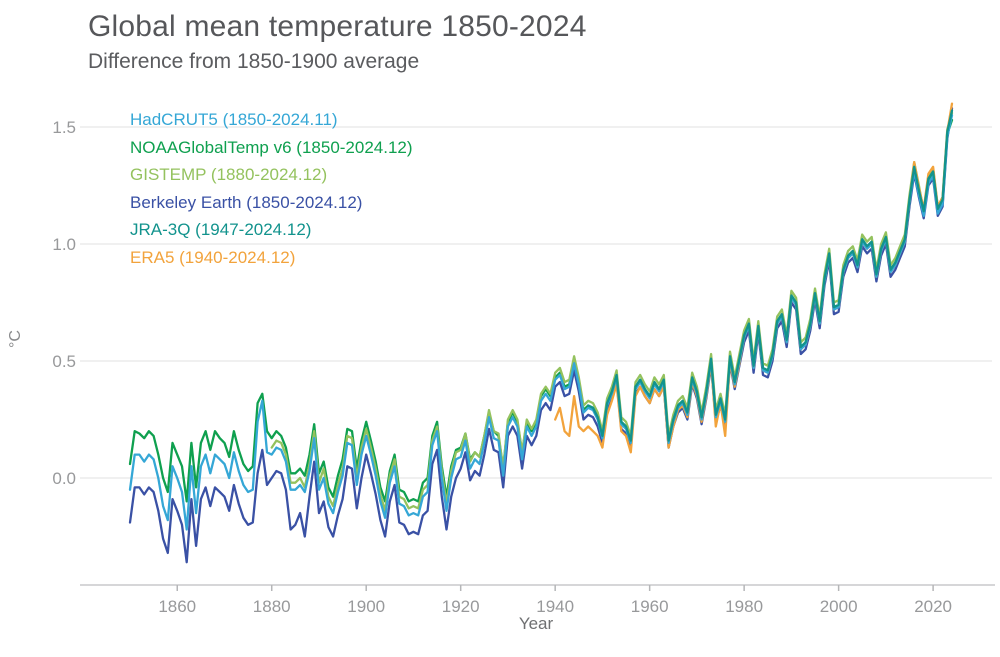 The height and width of the screenshot is (657, 1000). Describe the element at coordinates (272, 606) in the screenshot. I see `x-tick-label-1880: 1880` at that location.